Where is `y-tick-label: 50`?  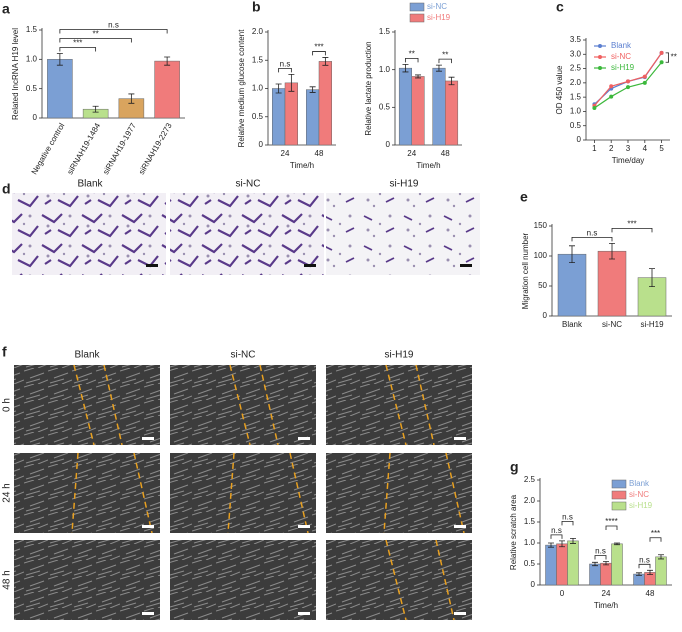
y-tick-label: 50 is located at coordinates (542, 285).